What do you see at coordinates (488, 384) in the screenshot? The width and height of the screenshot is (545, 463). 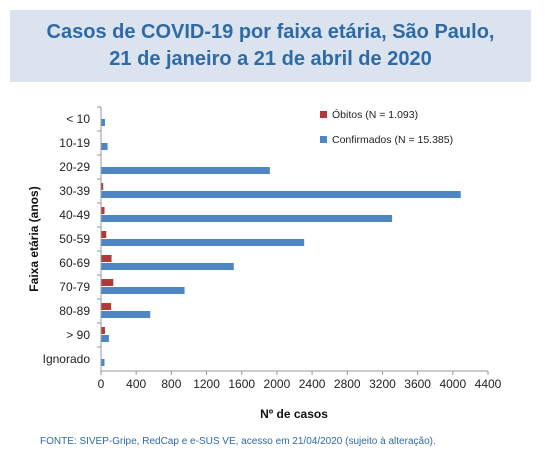 I see `x-tick-label: 4400` at bounding box center [488, 384].